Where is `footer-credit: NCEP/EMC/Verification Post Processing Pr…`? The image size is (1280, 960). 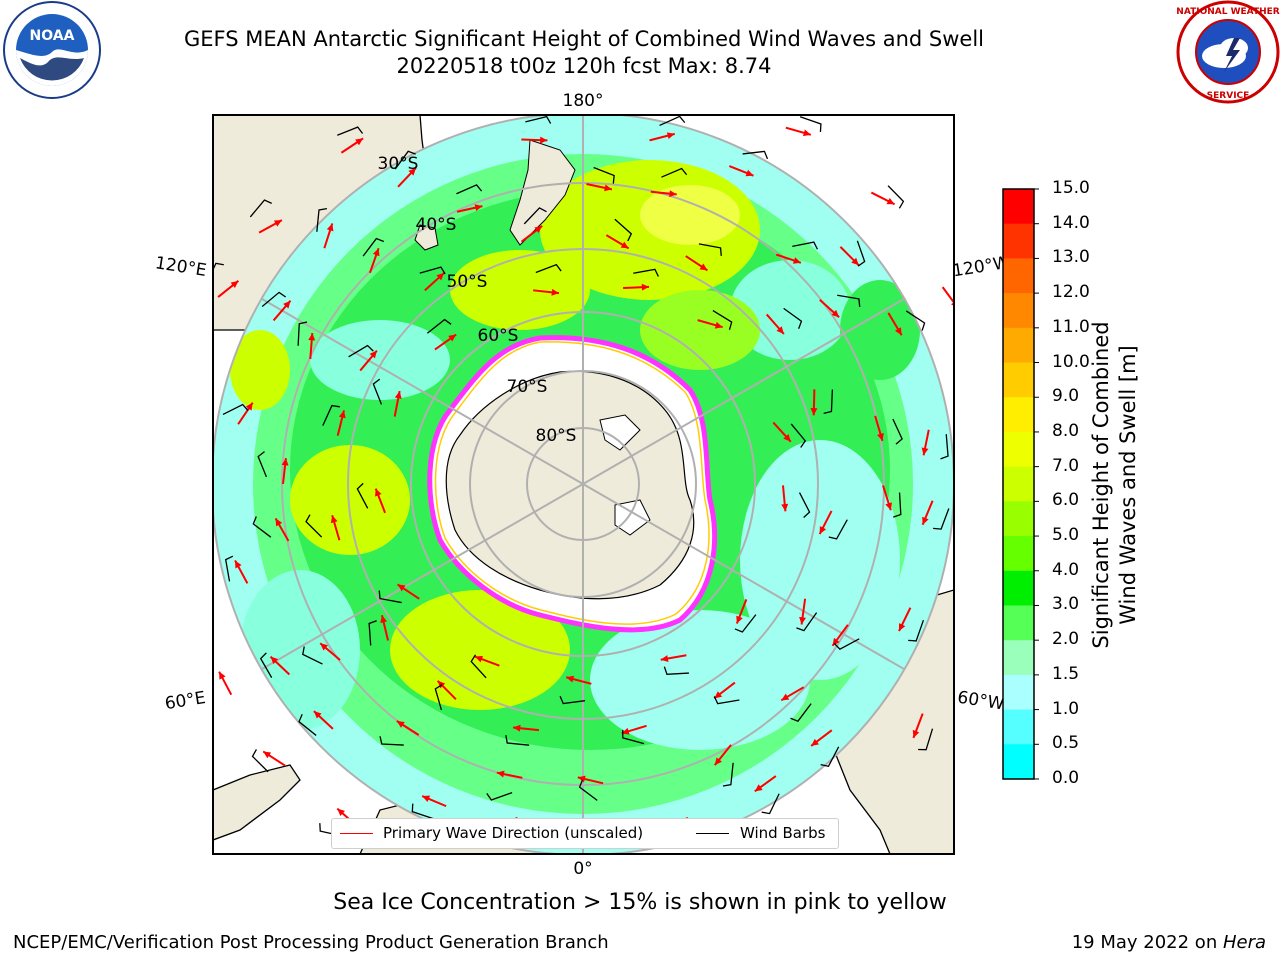 footer-credit: NCEP/EMC/Verification Post Processing Pr… is located at coordinates (311, 942).